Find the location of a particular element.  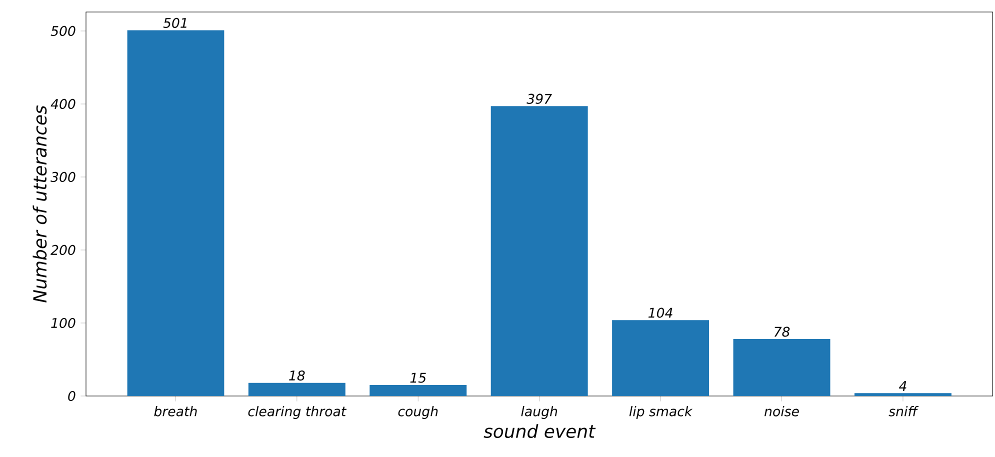

y-tick-label: 0 is located at coordinates (72, 396).